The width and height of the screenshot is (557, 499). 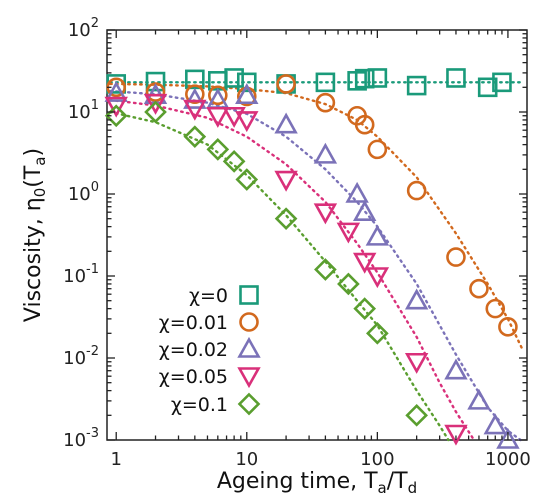 What do you see at coordinates (193, 350) in the screenshot?
I see `legend-label-series-2: χ=0.02` at bounding box center [193, 350].